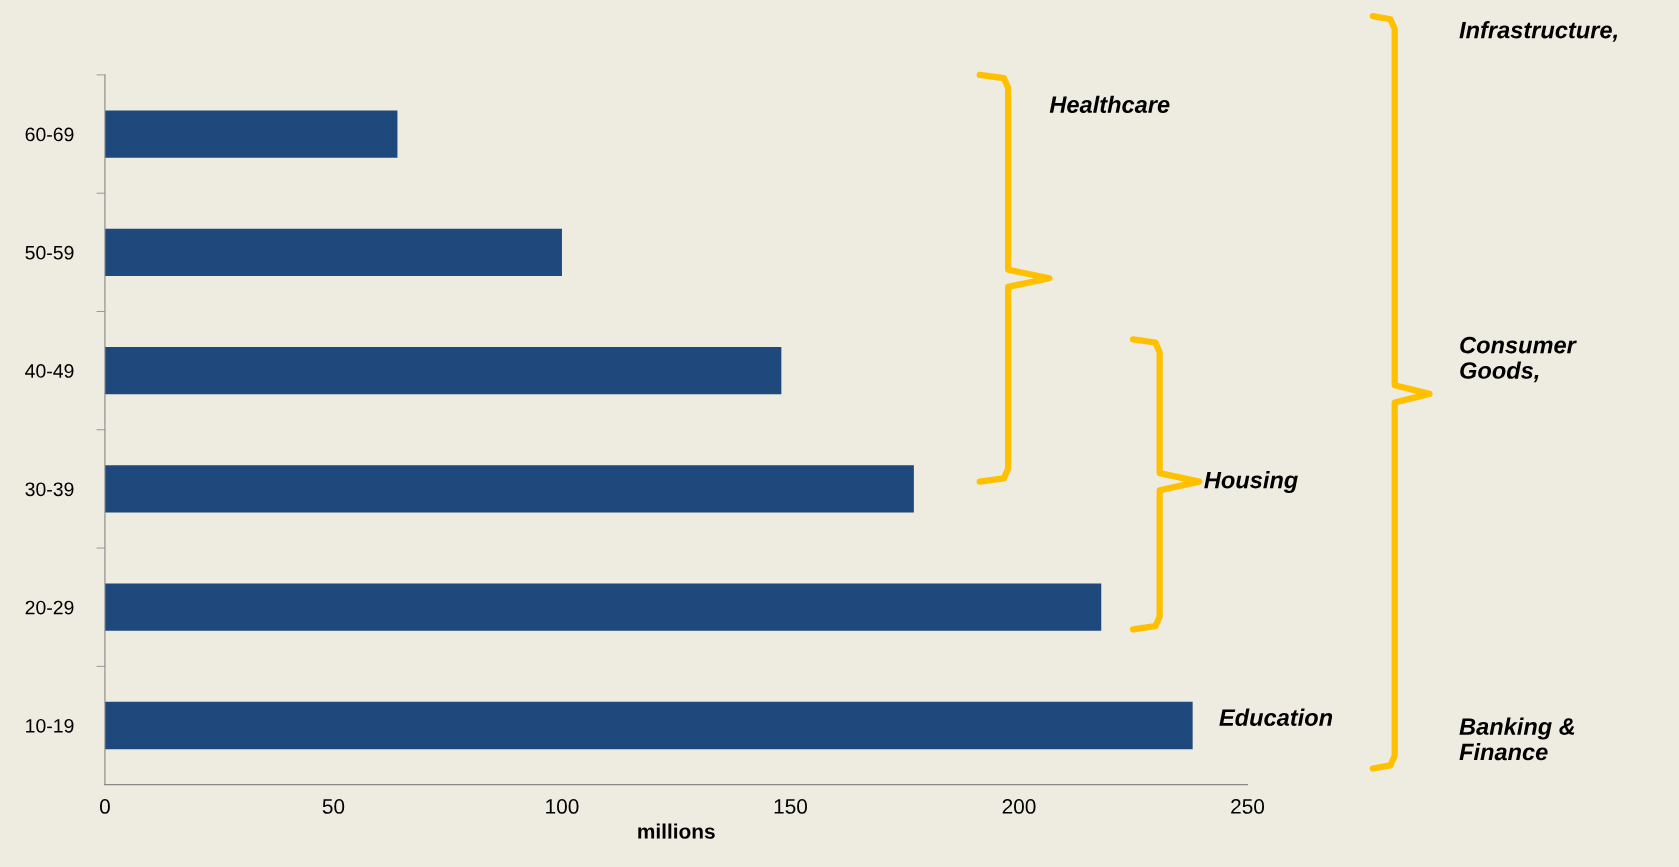 Image resolution: width=1679 pixels, height=867 pixels. I want to click on y-tick-label: 60-69, so click(49, 134).